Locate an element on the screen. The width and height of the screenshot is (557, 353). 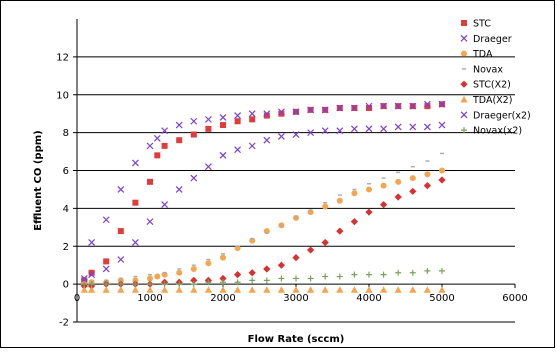
legend-label: Draeger is located at coordinates (492, 39).